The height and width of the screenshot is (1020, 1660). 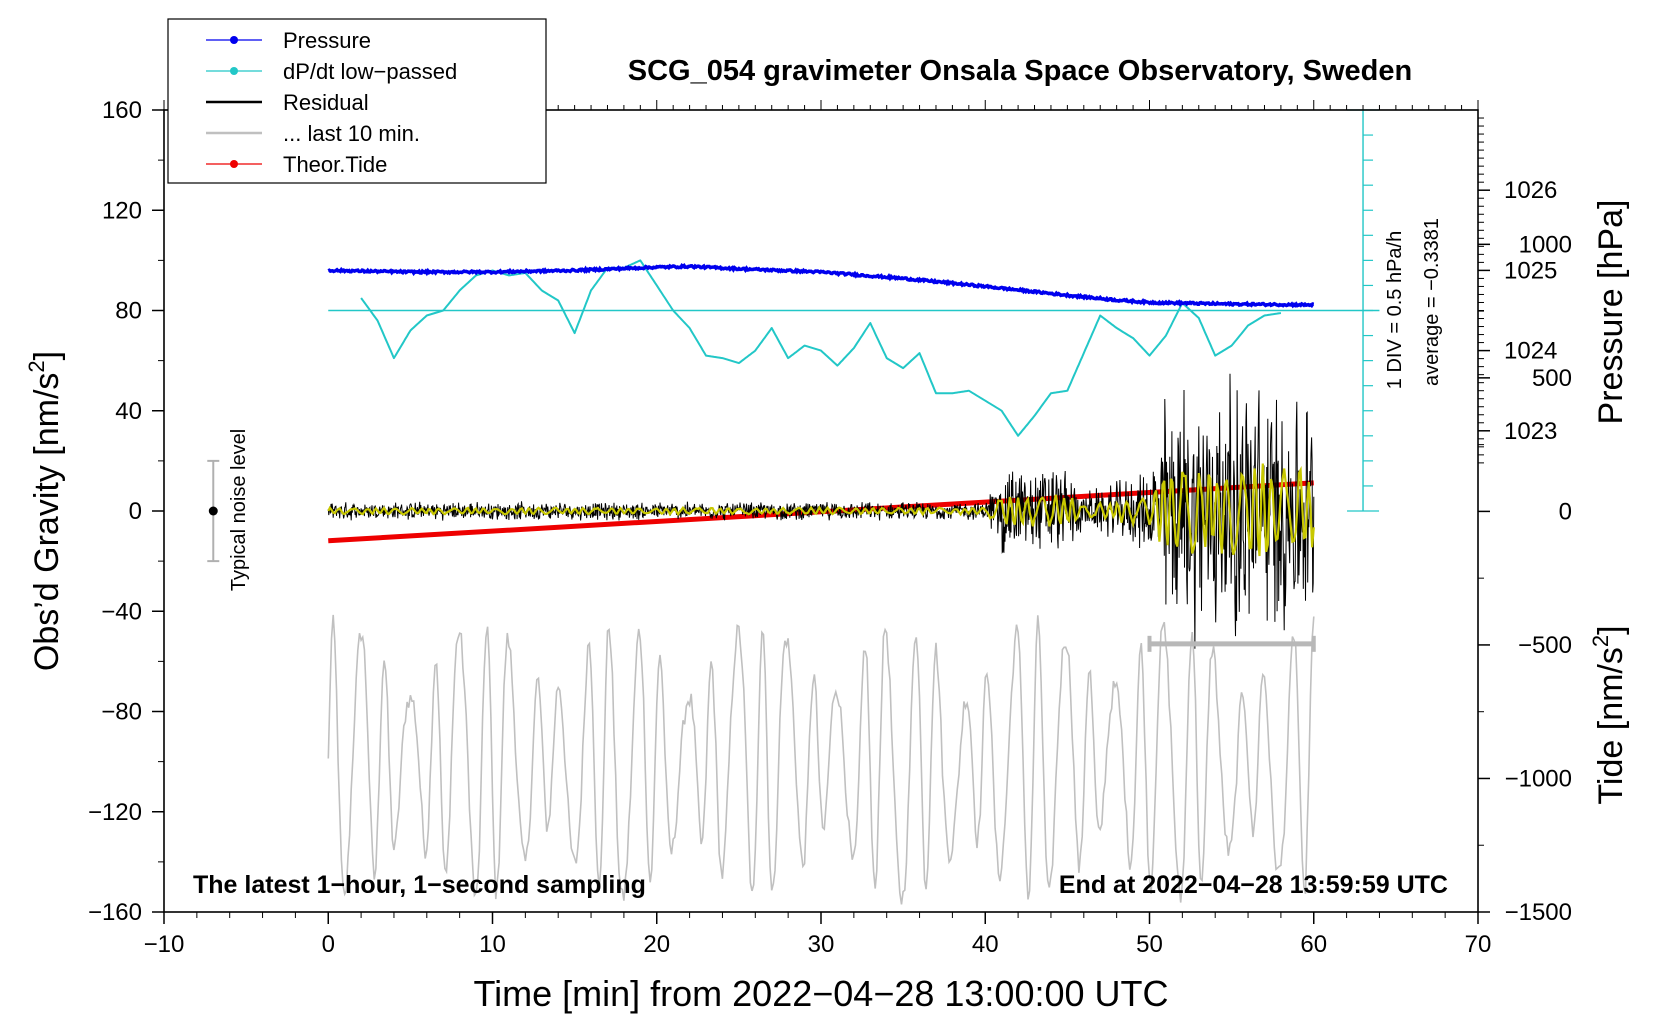 What do you see at coordinates (1395, 310) in the screenshot?
I see `dpdt-scale-label: 1 DIV = 0.5 hPa/h` at bounding box center [1395, 310].